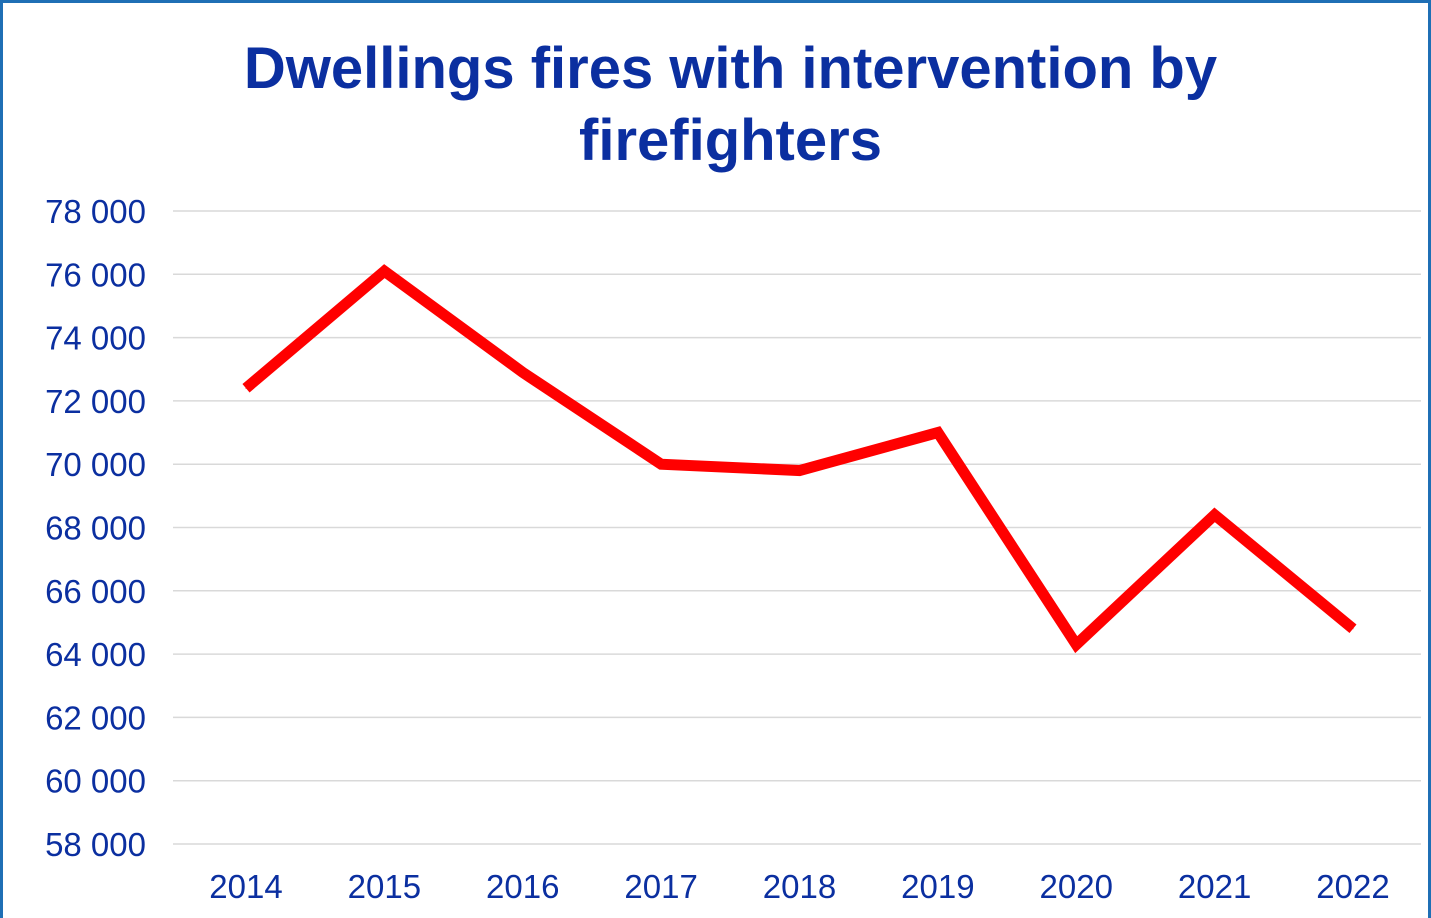  What do you see at coordinates (95, 274) in the screenshot?
I see `y-tick-label: 76 000` at bounding box center [95, 274].